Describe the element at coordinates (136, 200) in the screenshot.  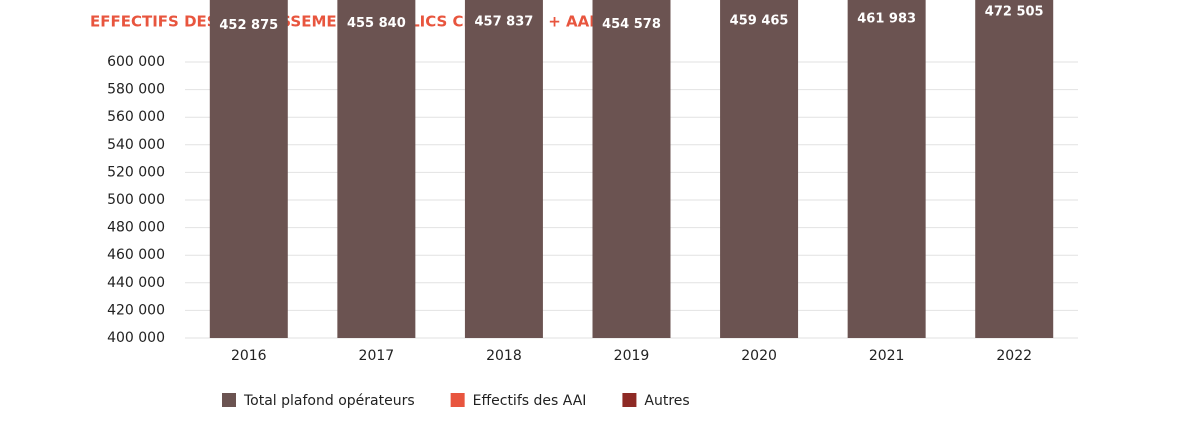
I see `y-tick-label: 500 000` at that location.